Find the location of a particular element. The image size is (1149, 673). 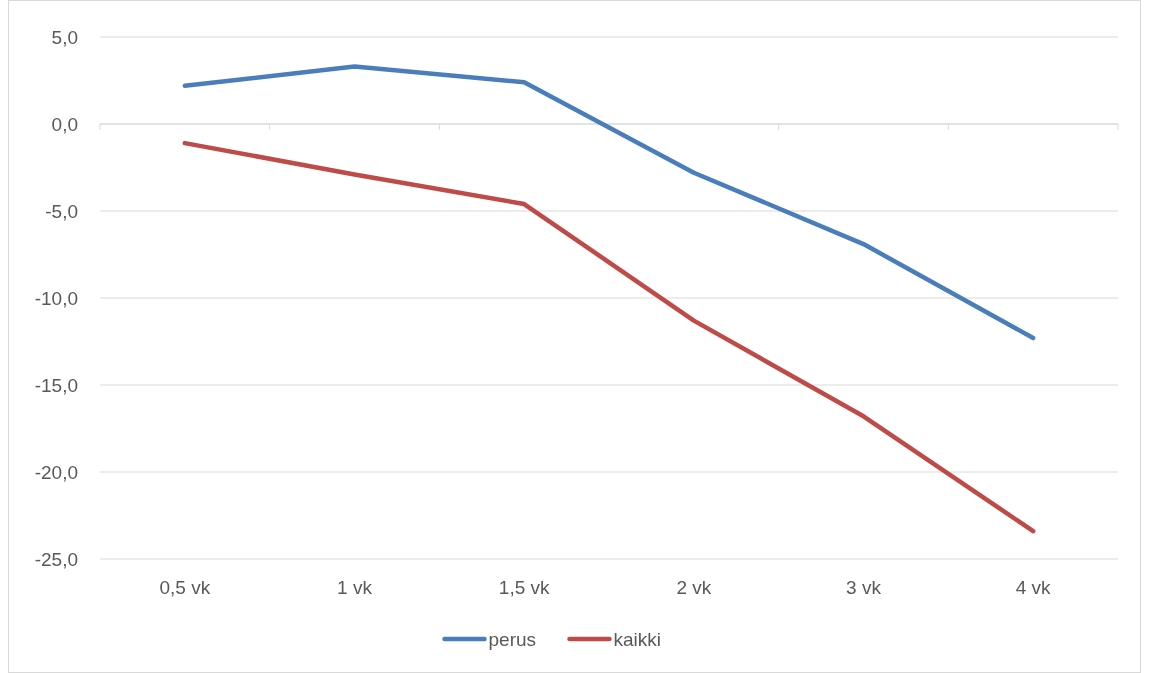

y-tick-label: -20,0 is located at coordinates (56, 472).